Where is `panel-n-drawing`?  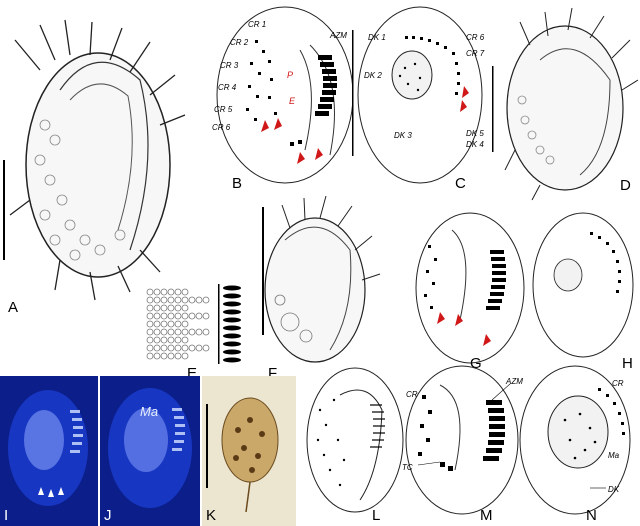 panel-n-drawing is located at coordinates (575, 440).